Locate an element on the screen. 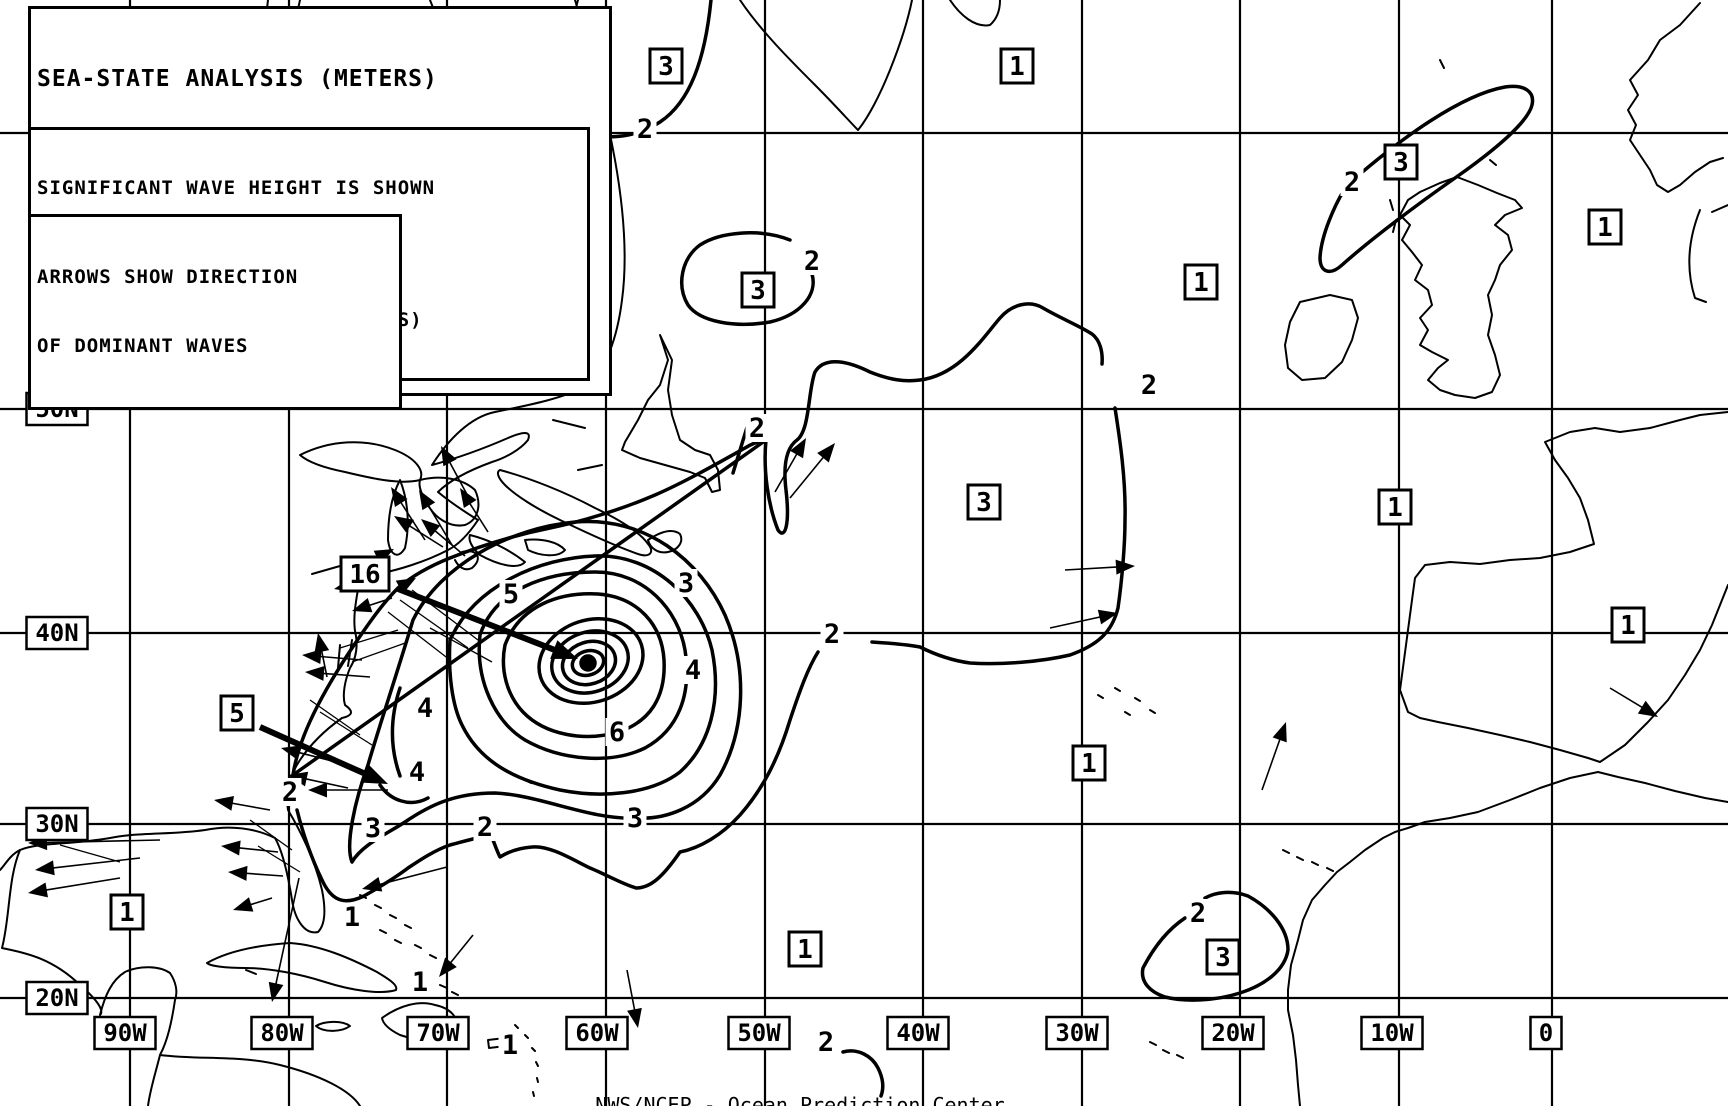  arrows-note-line-2: OF DOMINANT WAVES is located at coordinates (143, 346).